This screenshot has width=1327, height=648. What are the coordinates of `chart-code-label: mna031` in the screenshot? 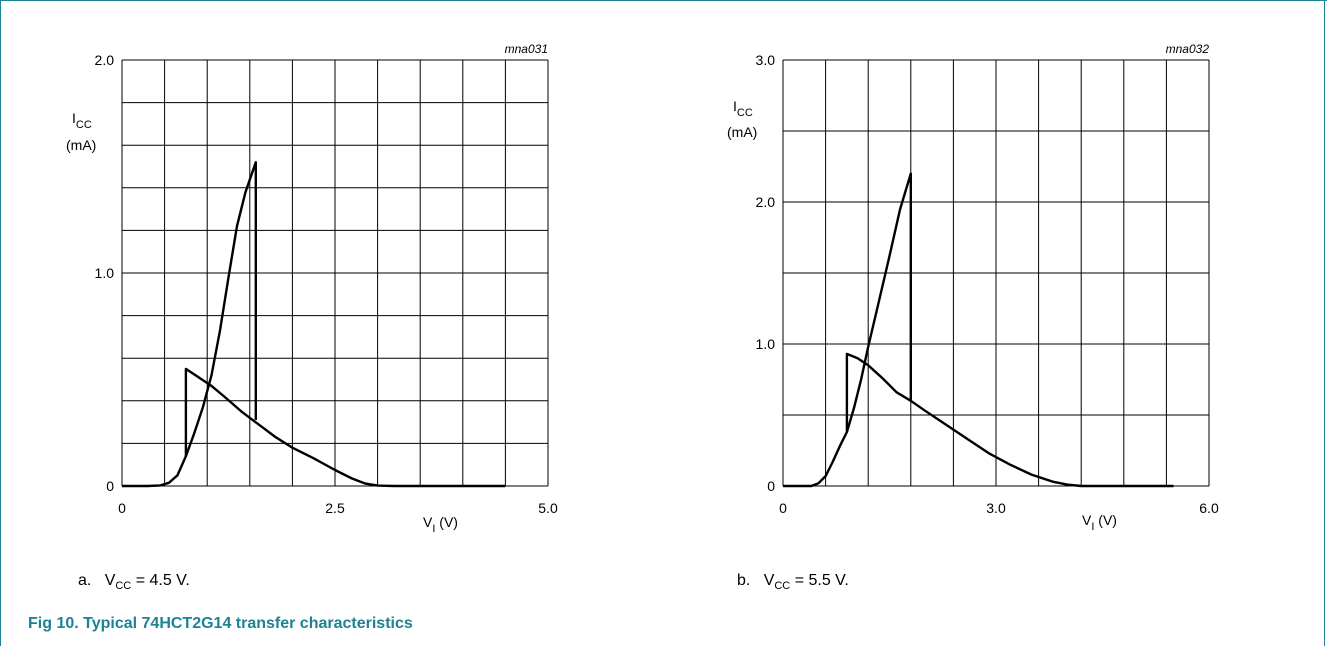 It's located at (526, 49).